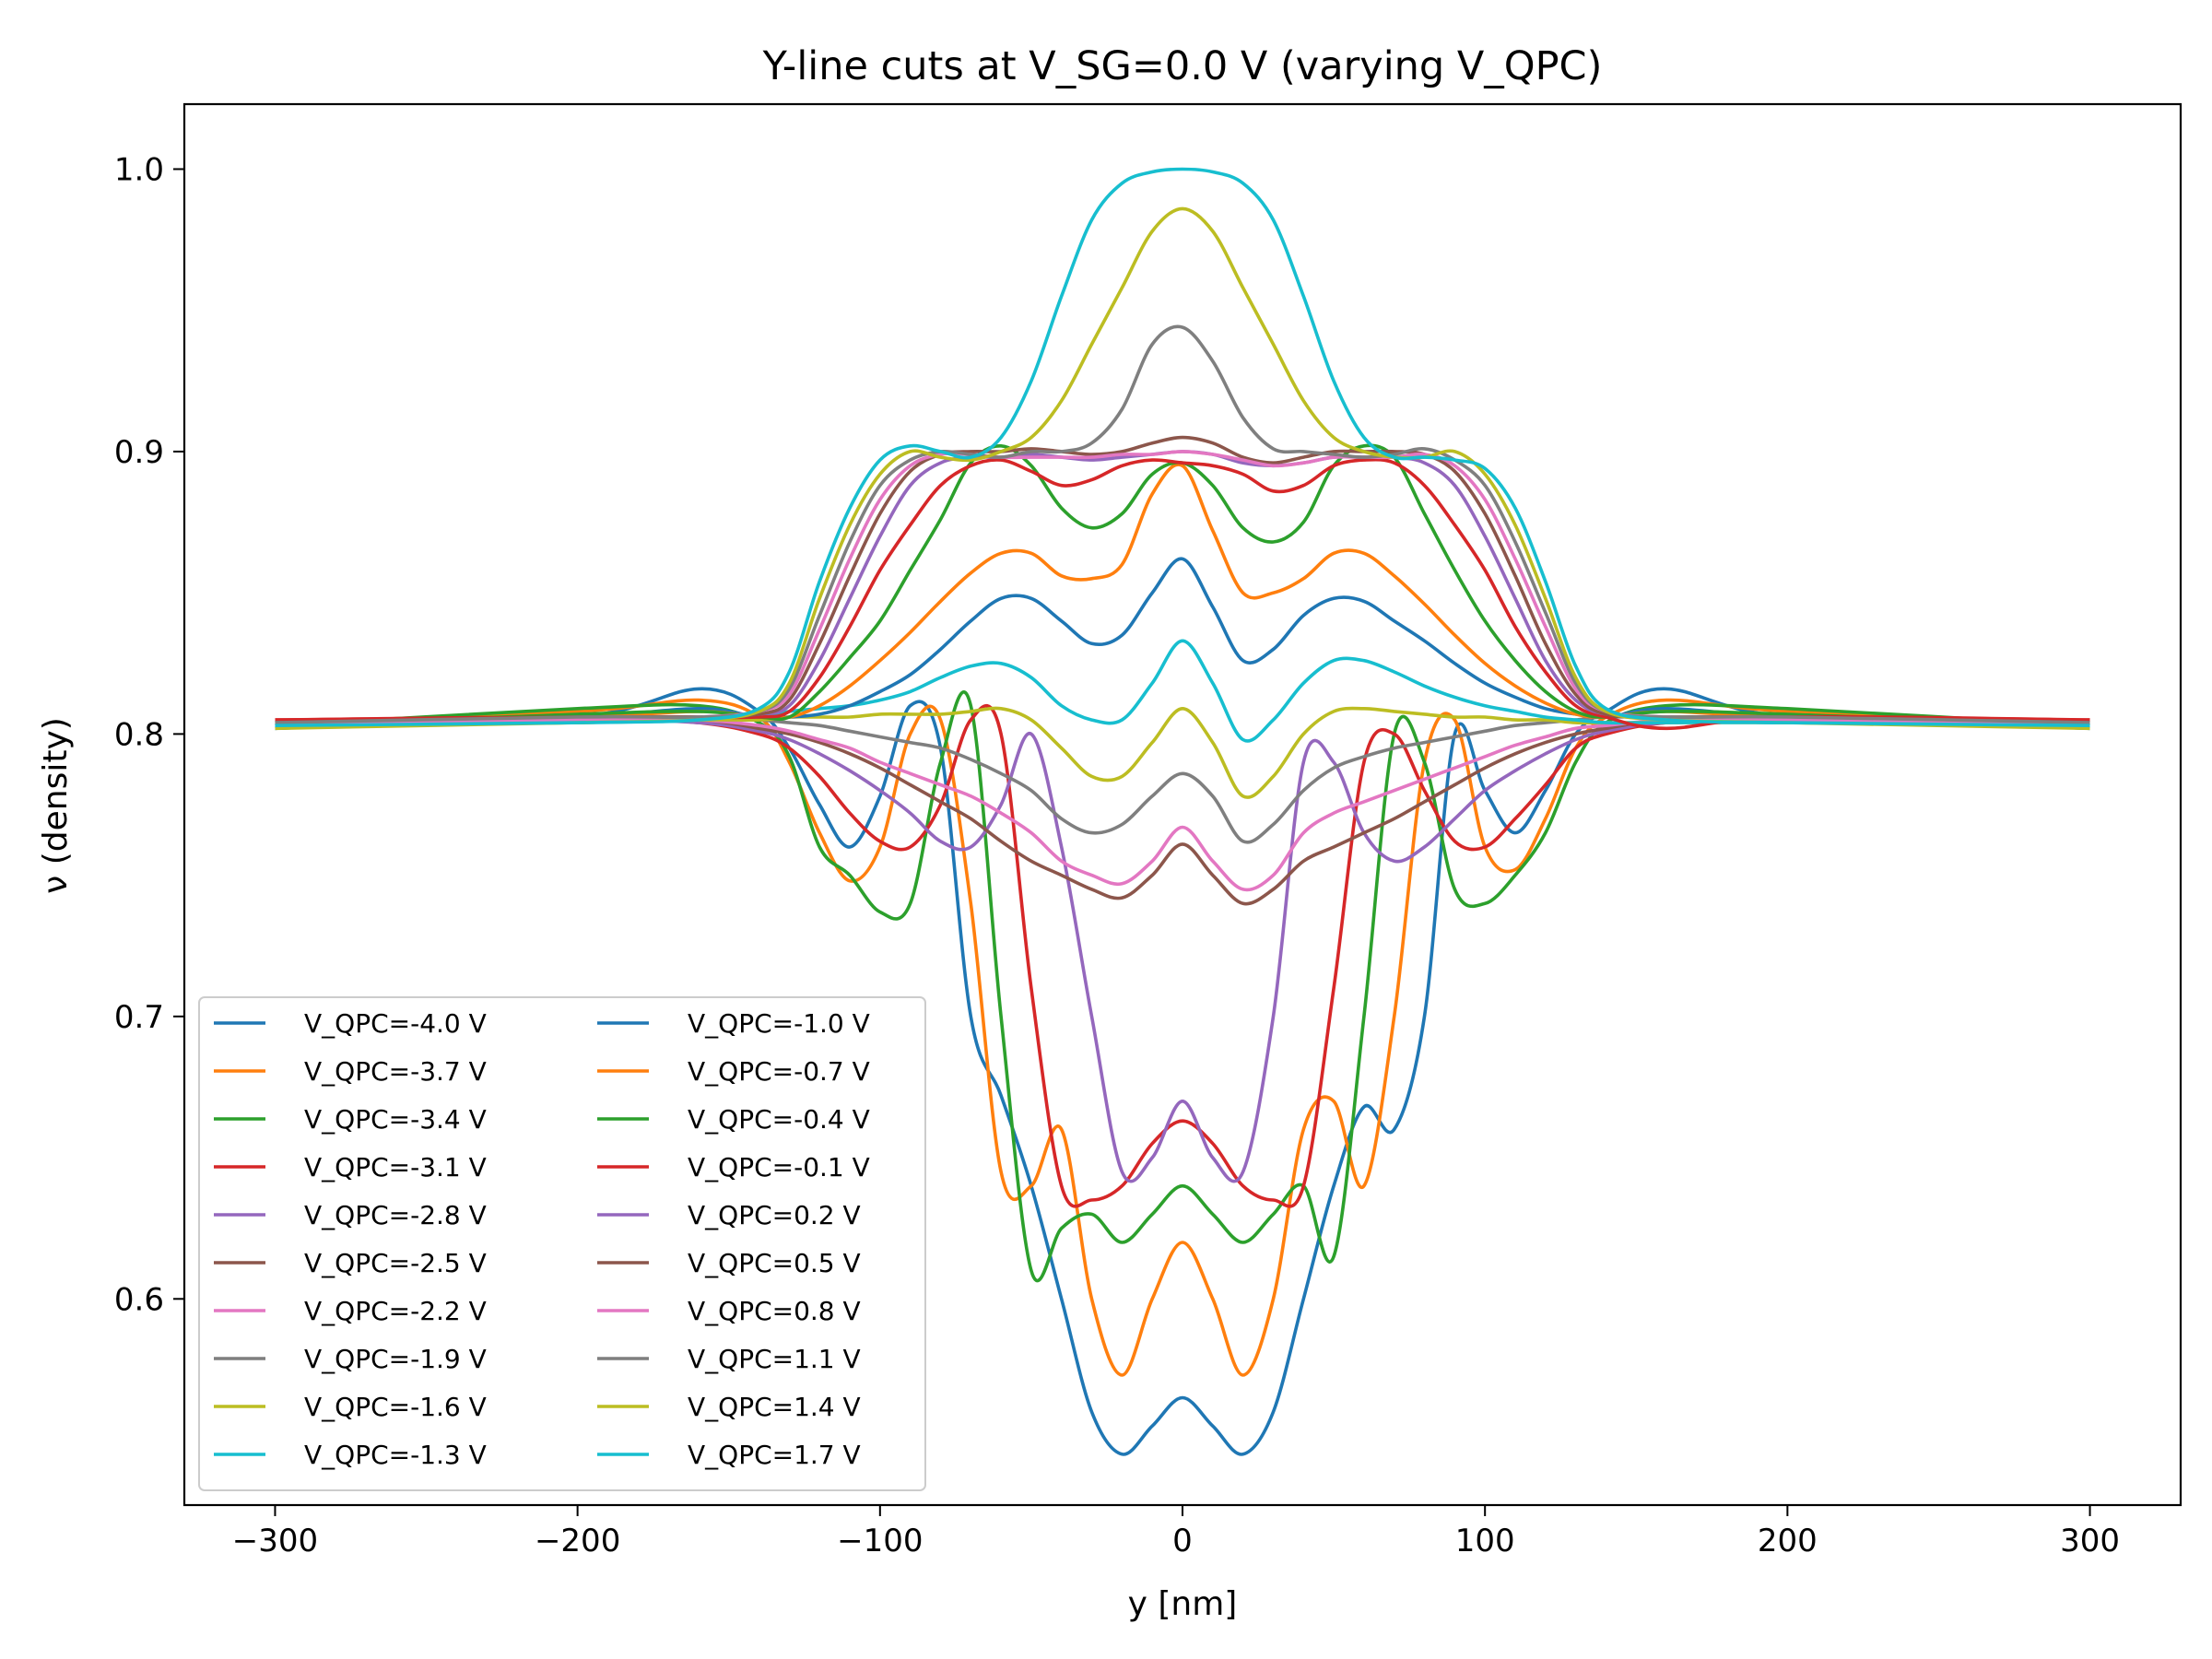 This screenshot has width=2212, height=1659. Describe the element at coordinates (1183, 1604) in the screenshot. I see `x-axis-title: y [nm]` at that location.